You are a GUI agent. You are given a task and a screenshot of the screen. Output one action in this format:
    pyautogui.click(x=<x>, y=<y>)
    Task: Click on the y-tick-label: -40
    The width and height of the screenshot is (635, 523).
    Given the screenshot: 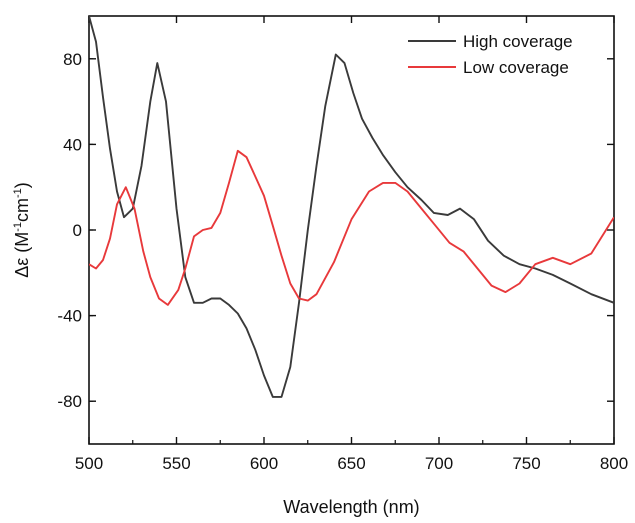 What is the action you would take?
    pyautogui.click(x=69, y=316)
    